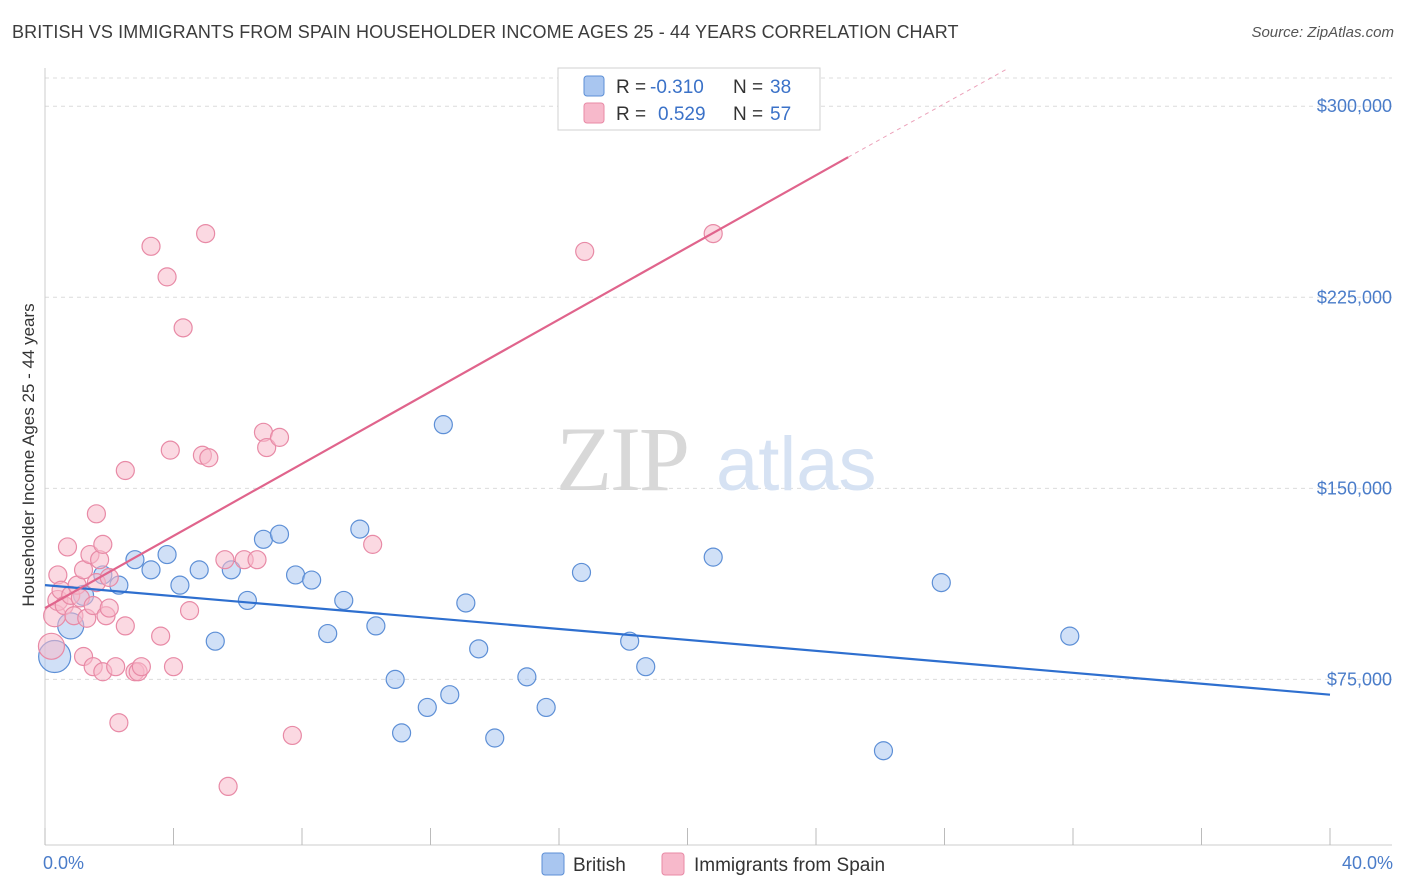 The image size is (1406, 892). What do you see at coordinates (594, 86) in the screenshot?
I see `legend-swatch-british` at bounding box center [594, 86].